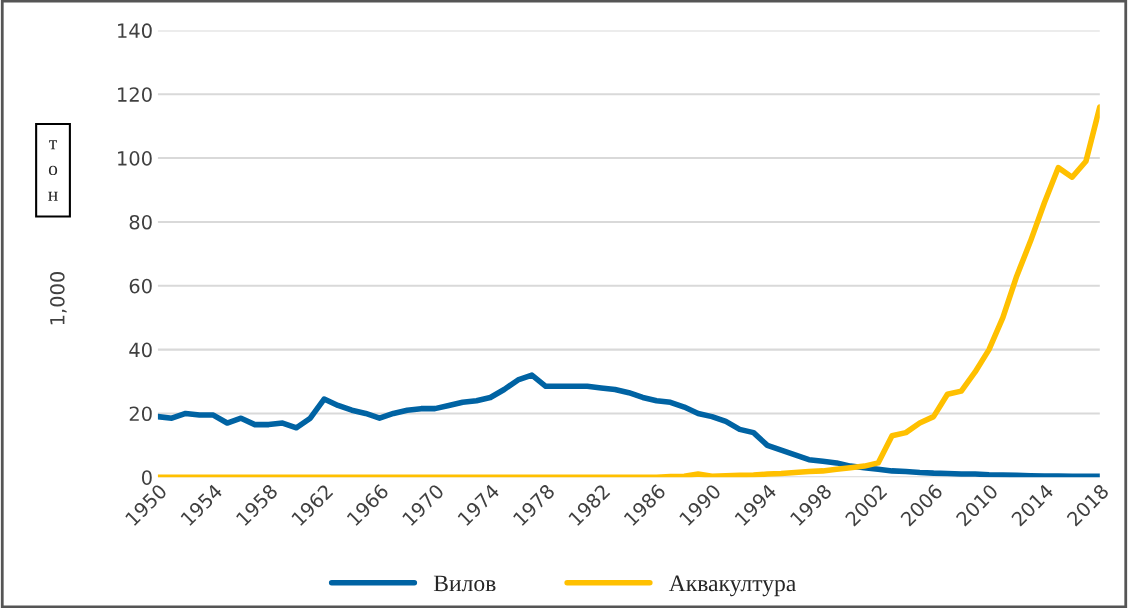 Image resolution: width=1128 pixels, height=608 pixels. Describe the element at coordinates (140, 222) in the screenshot. I see `y-tick-label: 80` at that location.